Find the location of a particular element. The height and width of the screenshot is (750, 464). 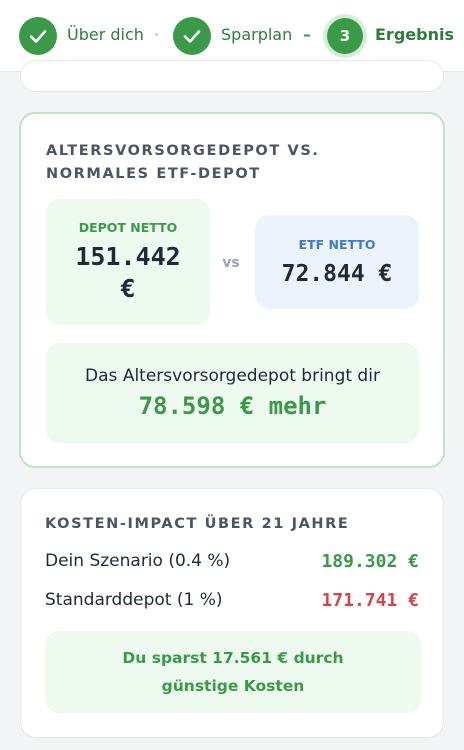

depot-box: DEPOT NETTO 151.442 € is located at coordinates (128, 262).